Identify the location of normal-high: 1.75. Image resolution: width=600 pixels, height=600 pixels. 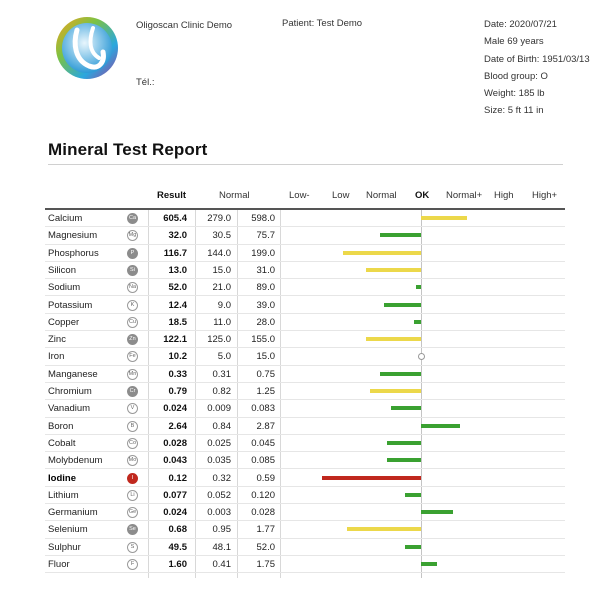
(266, 564).